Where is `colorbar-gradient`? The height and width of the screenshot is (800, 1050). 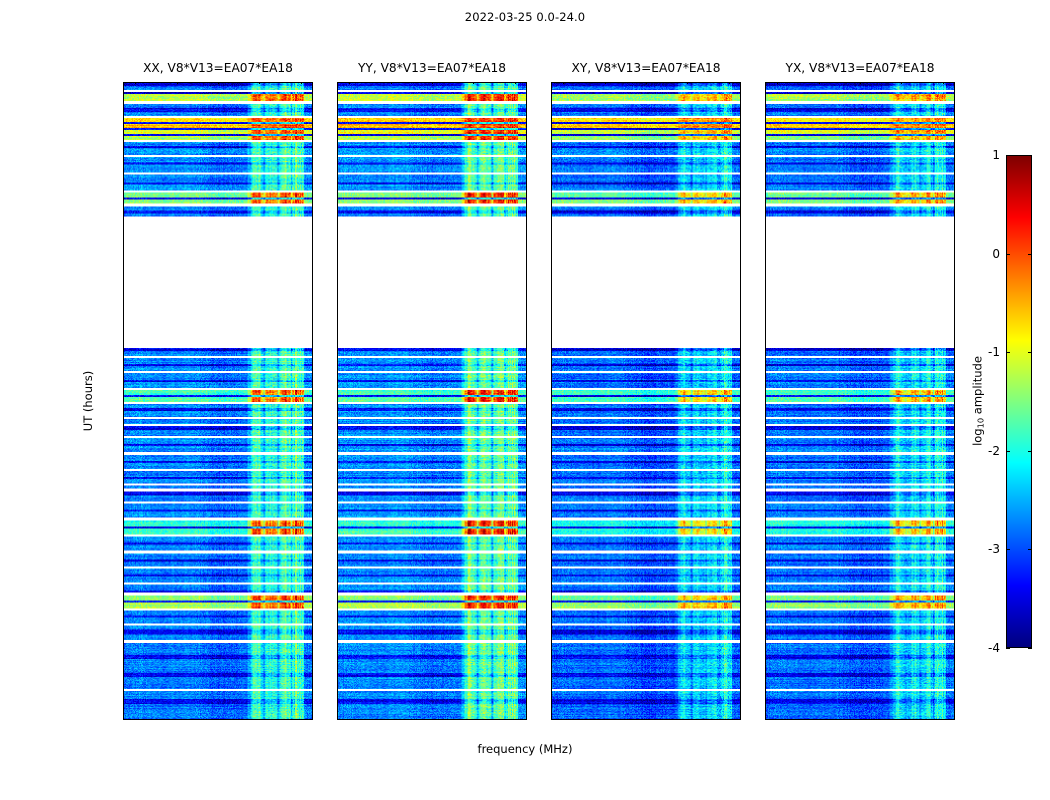
colorbar-gradient is located at coordinates (1019, 401).